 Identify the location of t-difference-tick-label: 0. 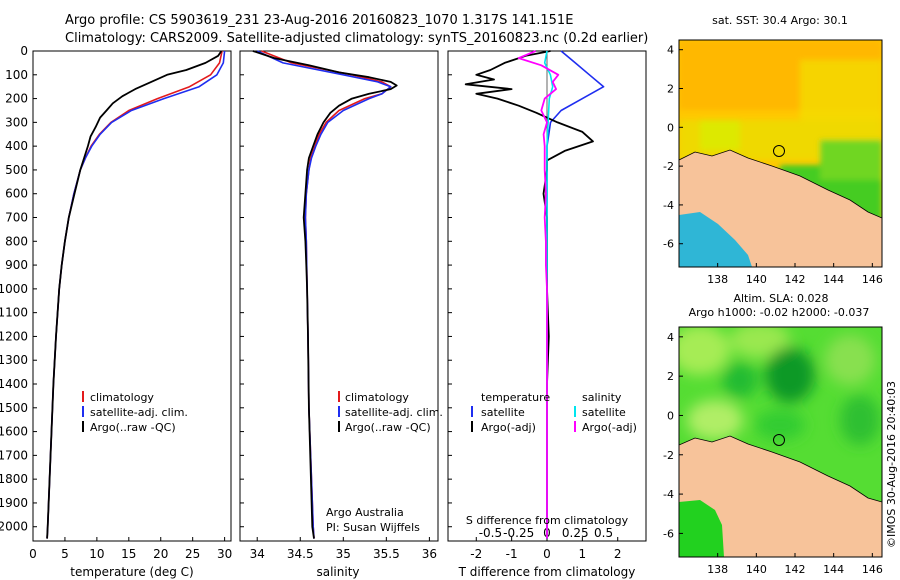
(547, 554).